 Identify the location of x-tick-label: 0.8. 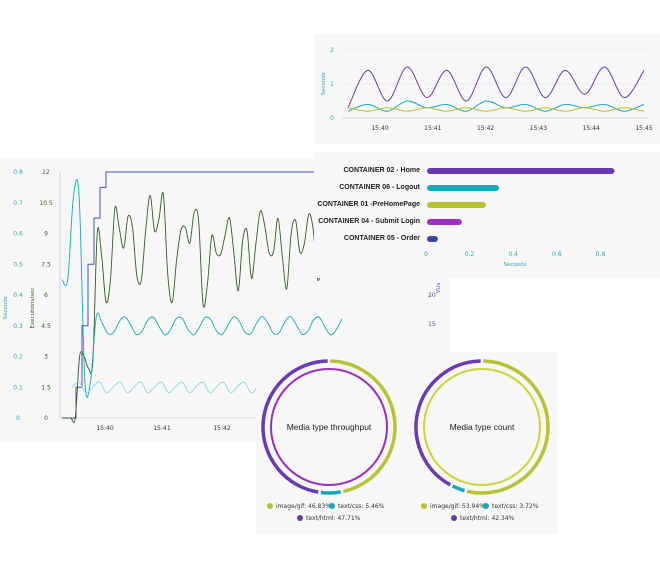
(601, 254).